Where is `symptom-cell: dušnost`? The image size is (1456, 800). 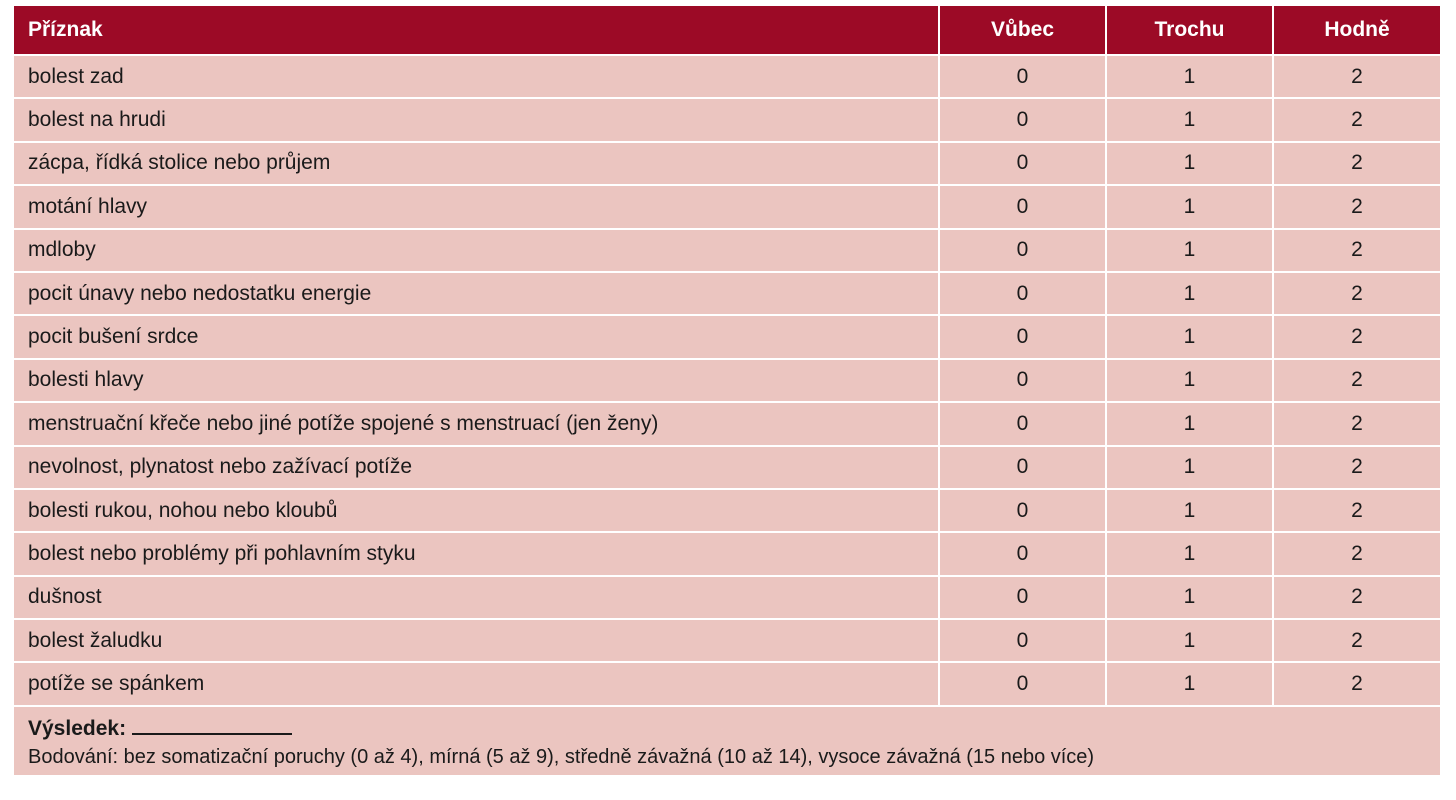
symptom-cell: dušnost is located at coordinates (477, 597).